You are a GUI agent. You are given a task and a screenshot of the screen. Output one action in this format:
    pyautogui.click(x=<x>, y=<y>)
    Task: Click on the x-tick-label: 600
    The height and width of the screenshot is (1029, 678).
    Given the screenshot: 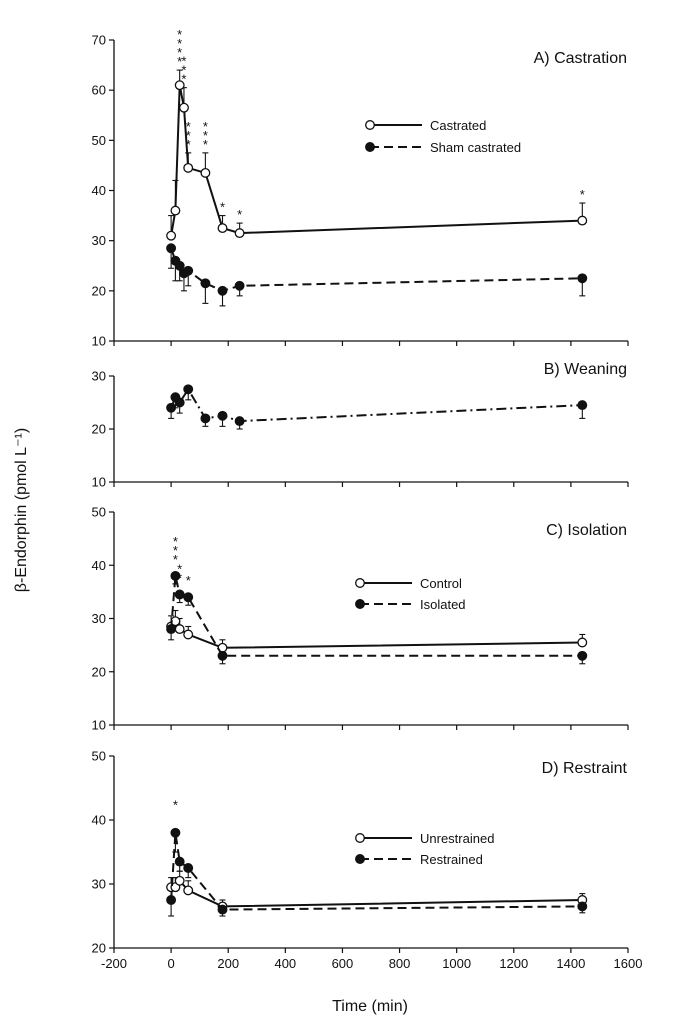 What is the action you would take?
    pyautogui.click(x=343, y=963)
    